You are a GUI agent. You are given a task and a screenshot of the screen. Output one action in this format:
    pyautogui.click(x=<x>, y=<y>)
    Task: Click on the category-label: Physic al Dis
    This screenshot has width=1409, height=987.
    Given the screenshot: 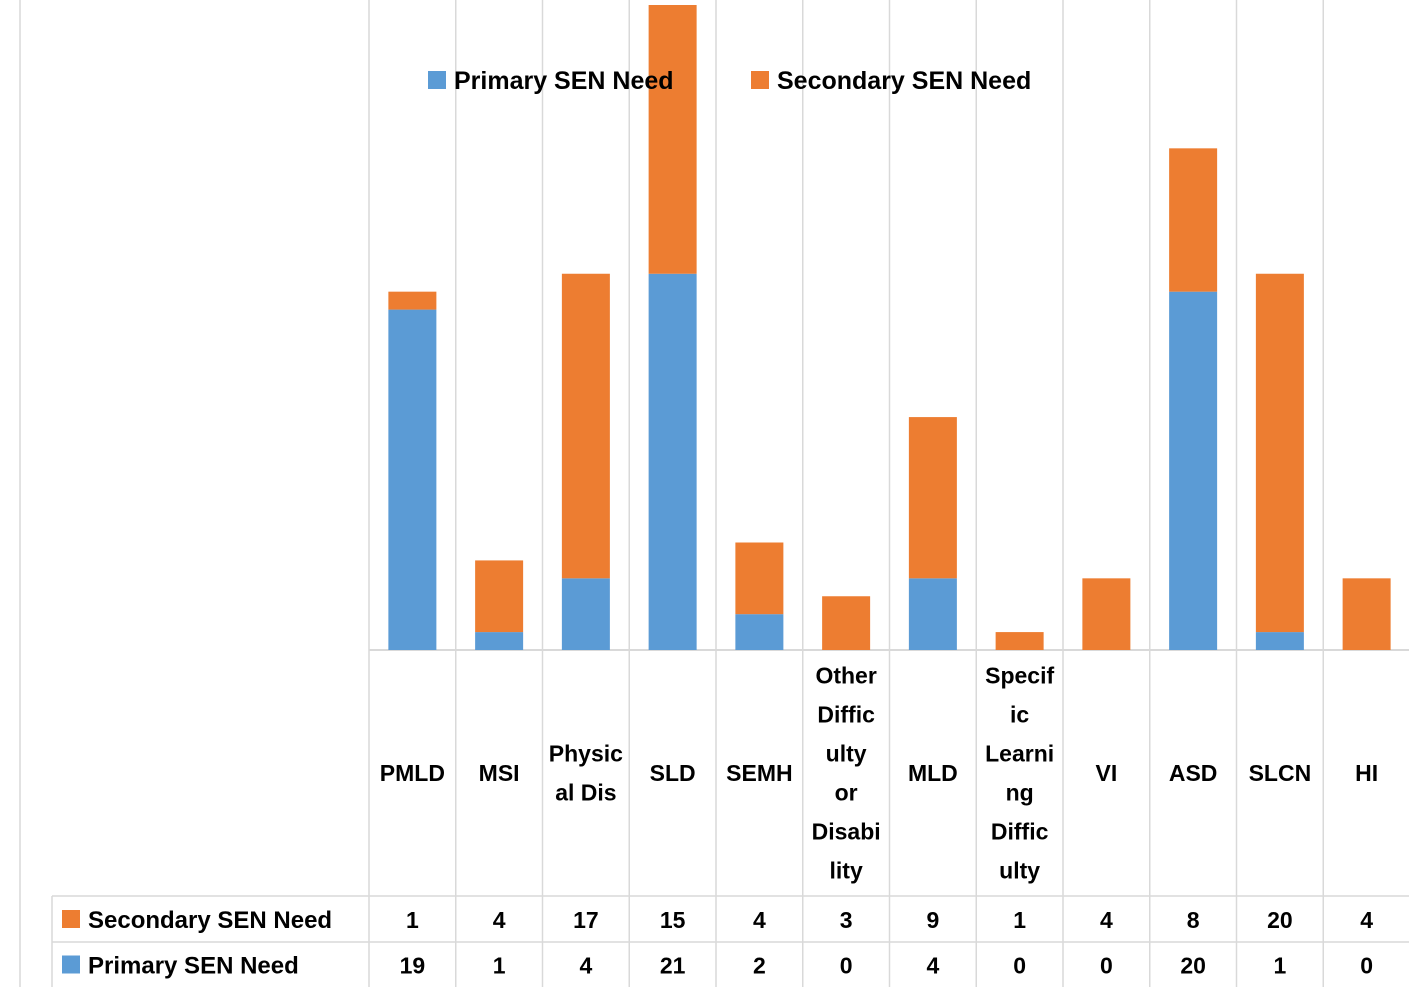 What is the action you would take?
    pyautogui.click(x=586, y=773)
    